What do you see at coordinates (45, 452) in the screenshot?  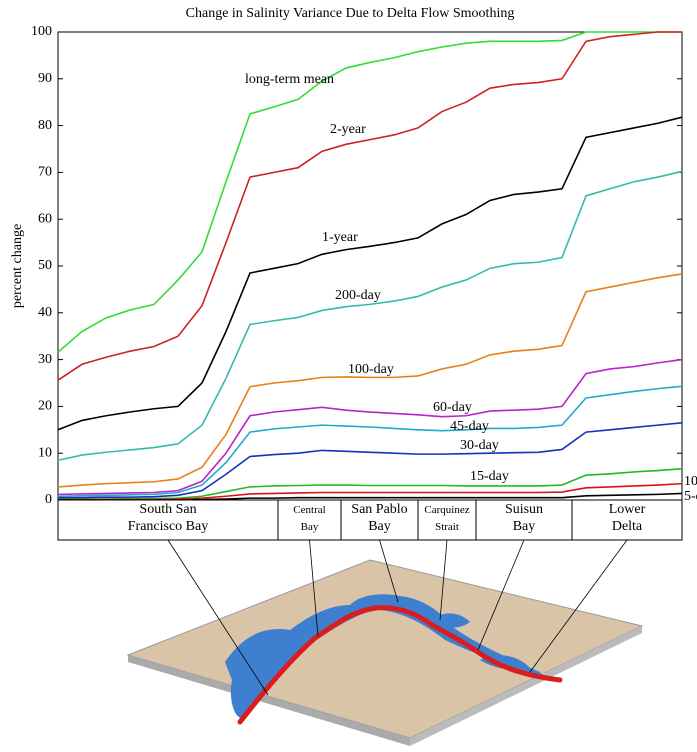 I see `y-tick-label: 10` at bounding box center [45, 452].